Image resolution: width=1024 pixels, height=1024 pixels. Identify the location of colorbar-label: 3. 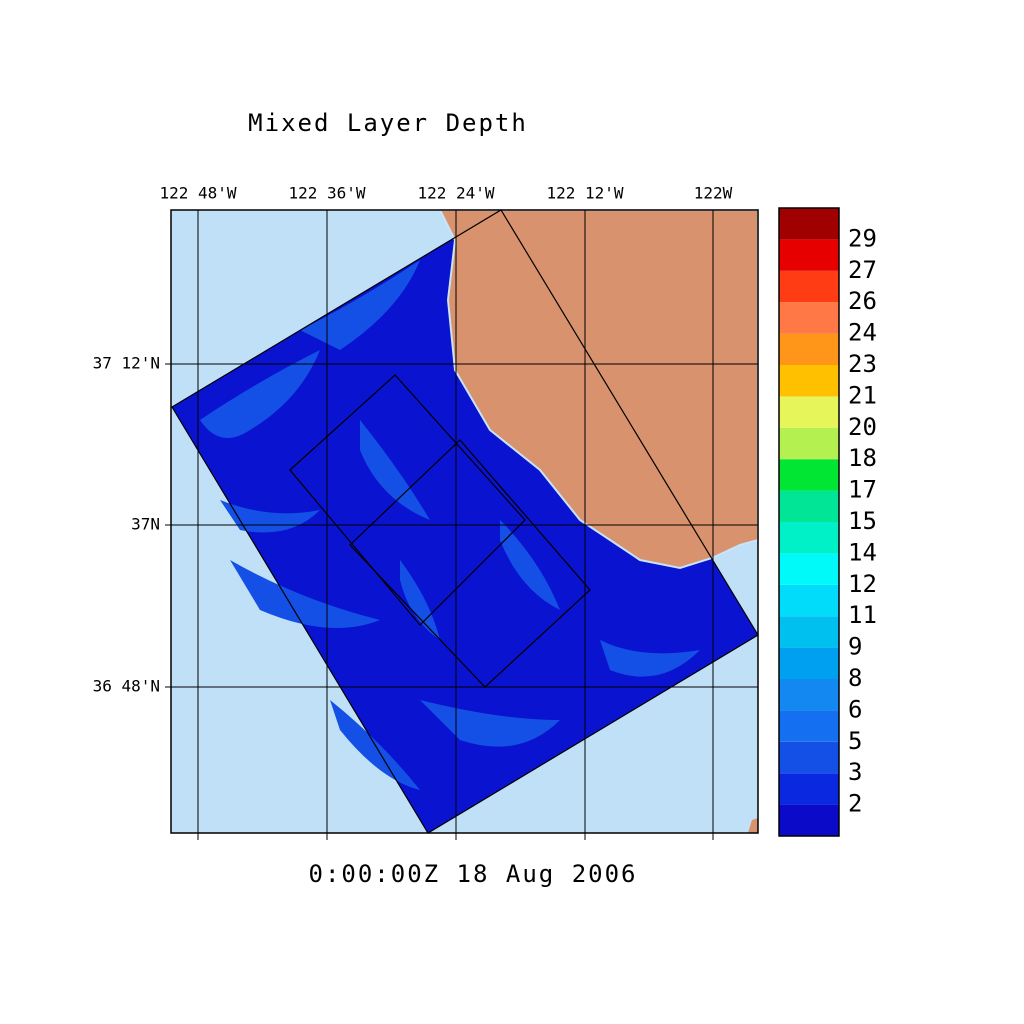
(855, 772).